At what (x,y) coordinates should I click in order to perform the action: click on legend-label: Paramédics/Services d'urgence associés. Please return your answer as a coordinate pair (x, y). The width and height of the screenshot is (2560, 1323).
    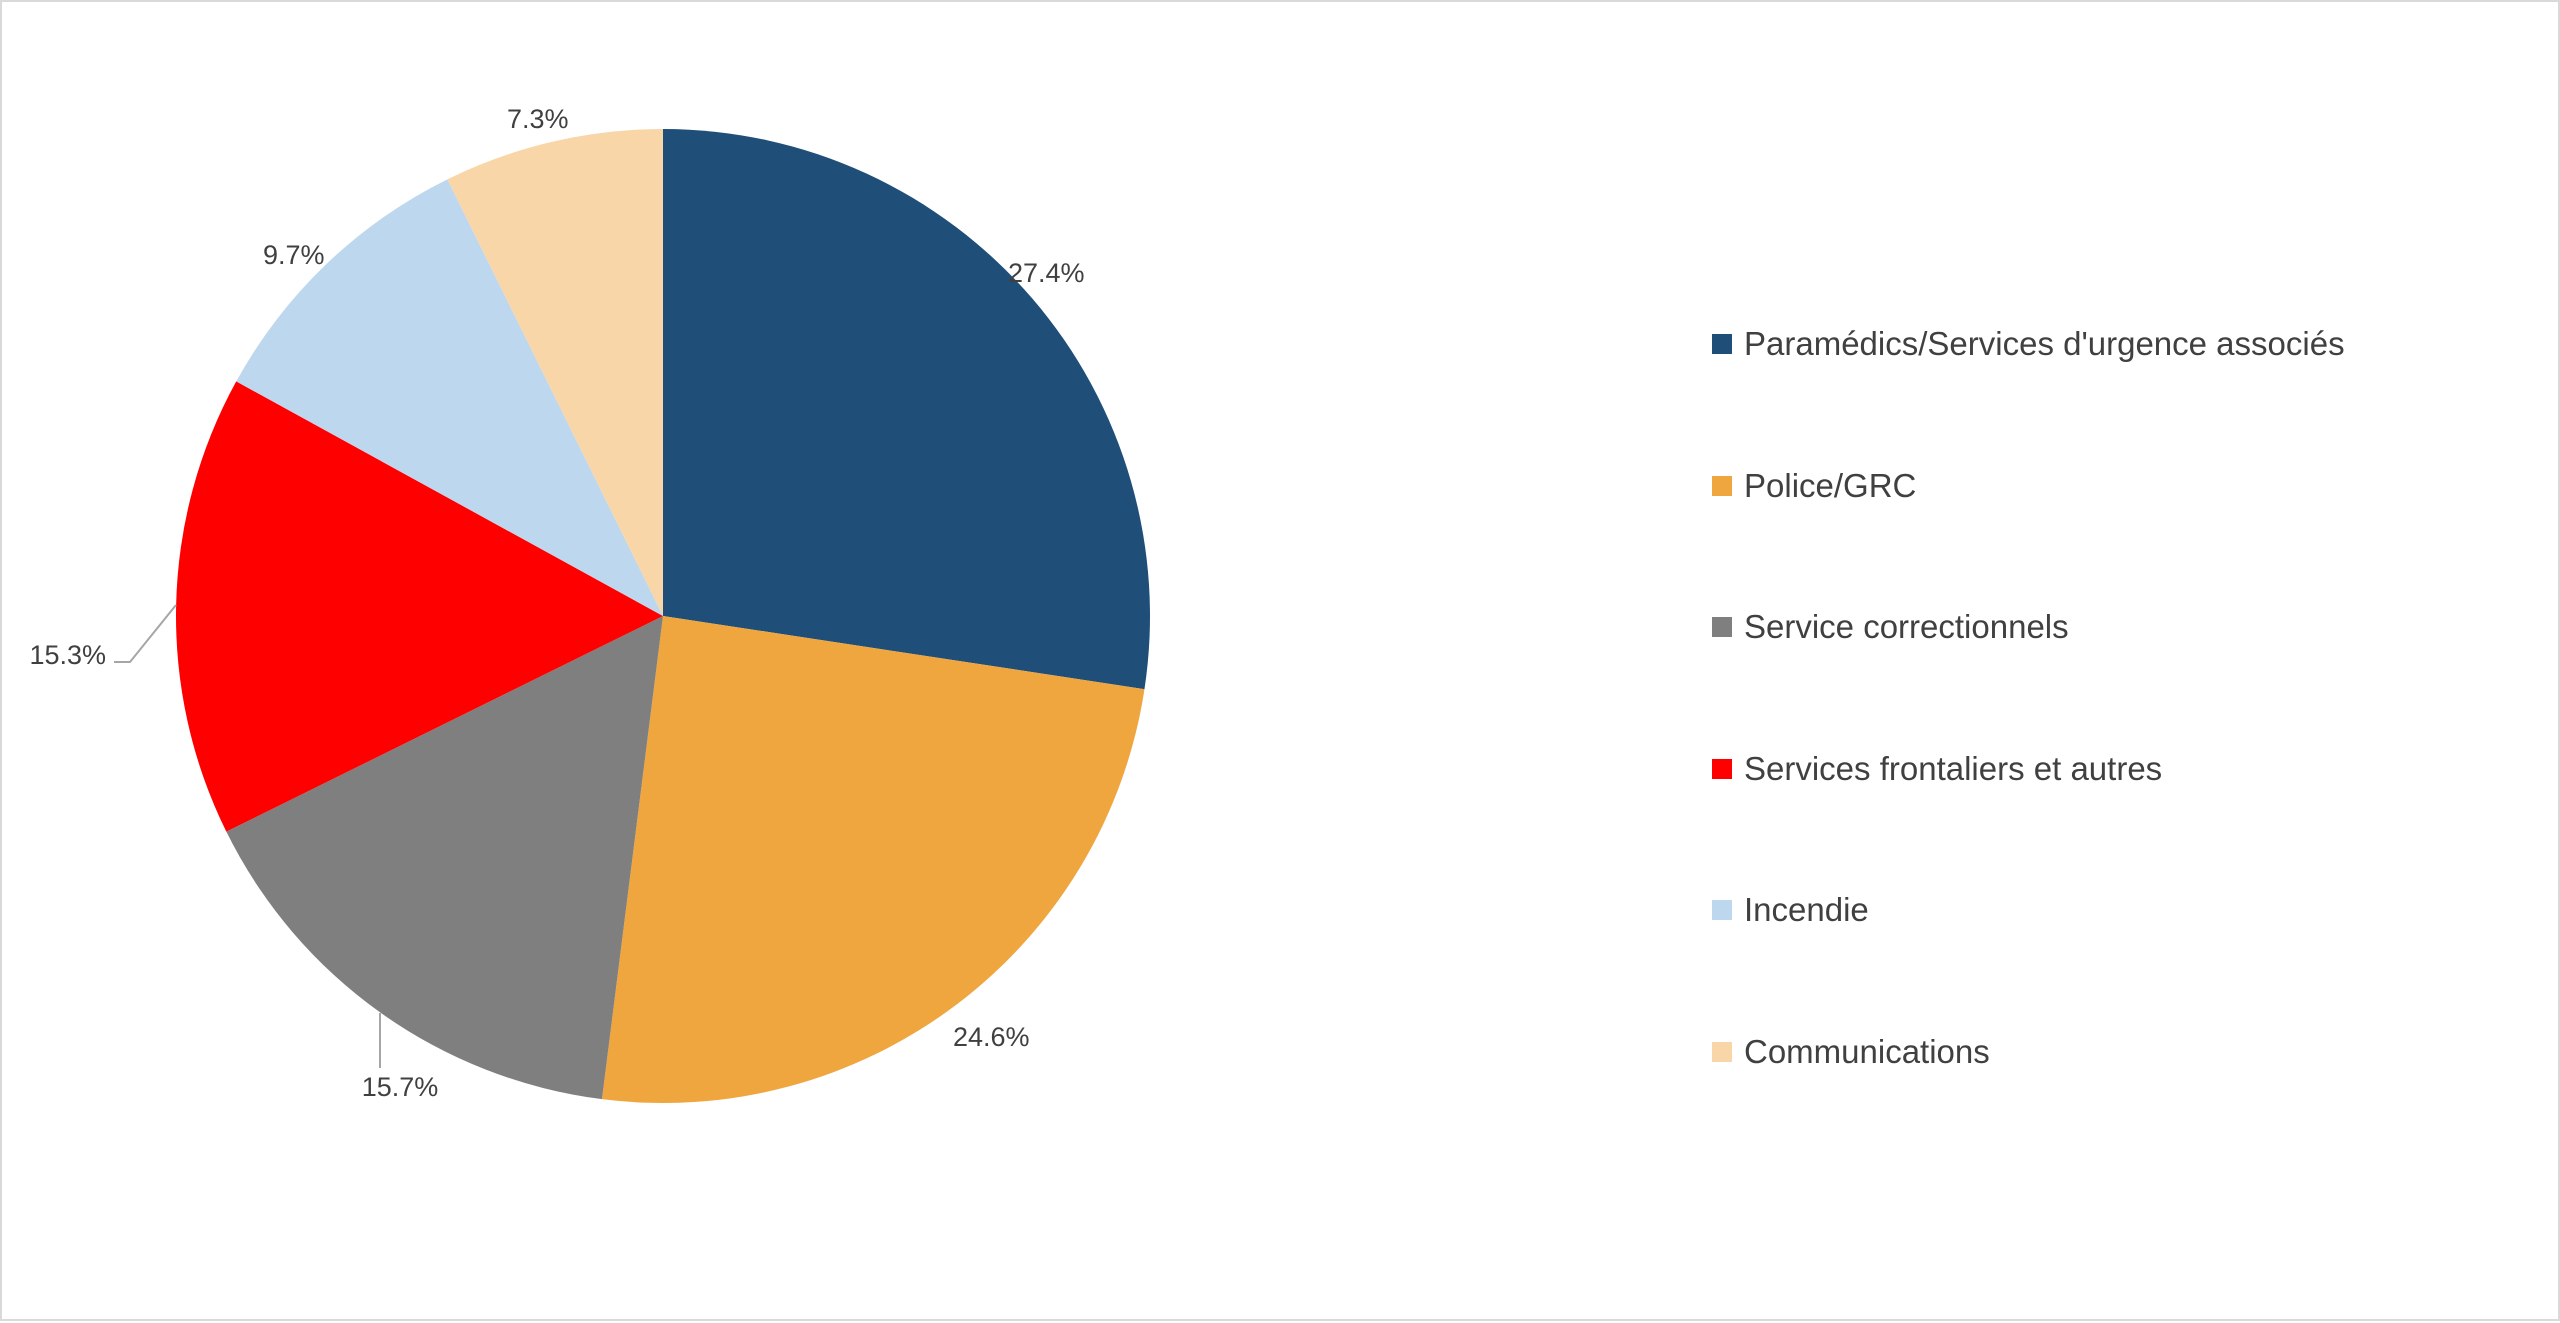
    Looking at the image, I should click on (2044, 343).